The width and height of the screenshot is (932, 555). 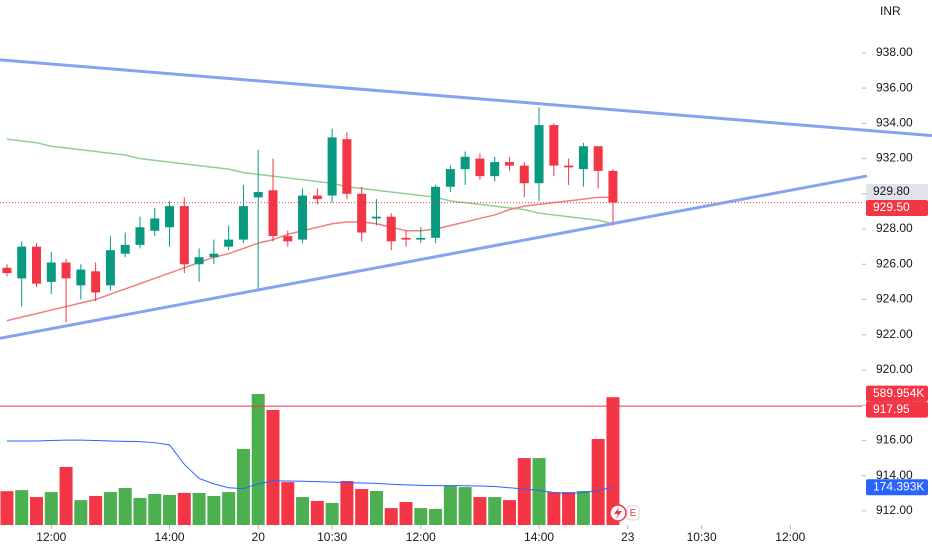 What do you see at coordinates (894, 299) in the screenshot?
I see `y-tick-label: 924.00` at bounding box center [894, 299].